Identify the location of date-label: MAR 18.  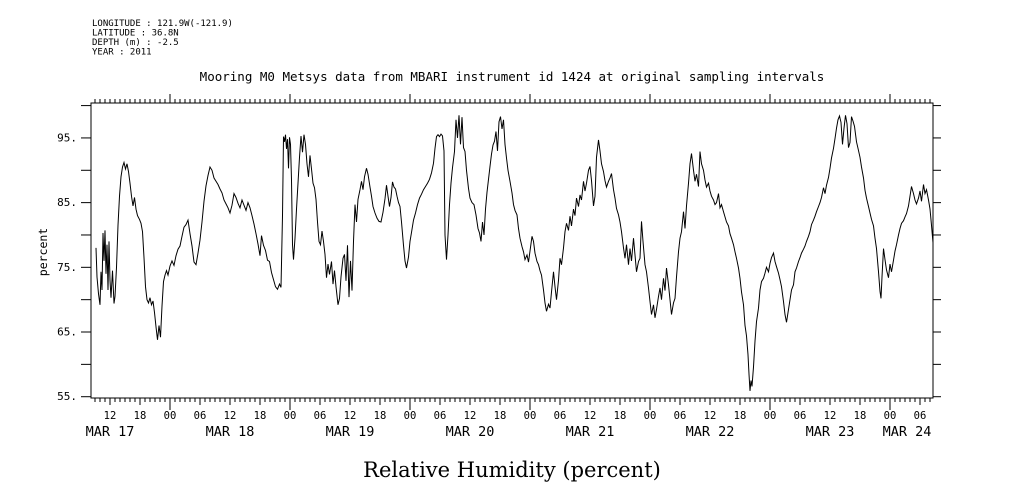
(230, 432).